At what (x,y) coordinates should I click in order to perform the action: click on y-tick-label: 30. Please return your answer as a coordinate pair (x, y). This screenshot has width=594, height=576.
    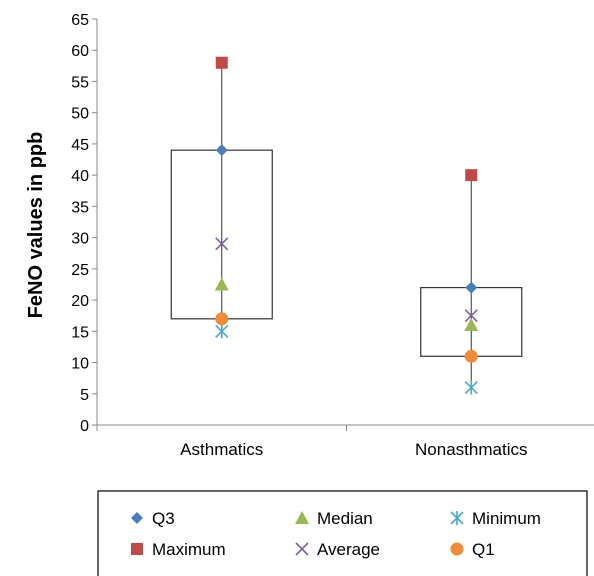
    Looking at the image, I should click on (80, 239).